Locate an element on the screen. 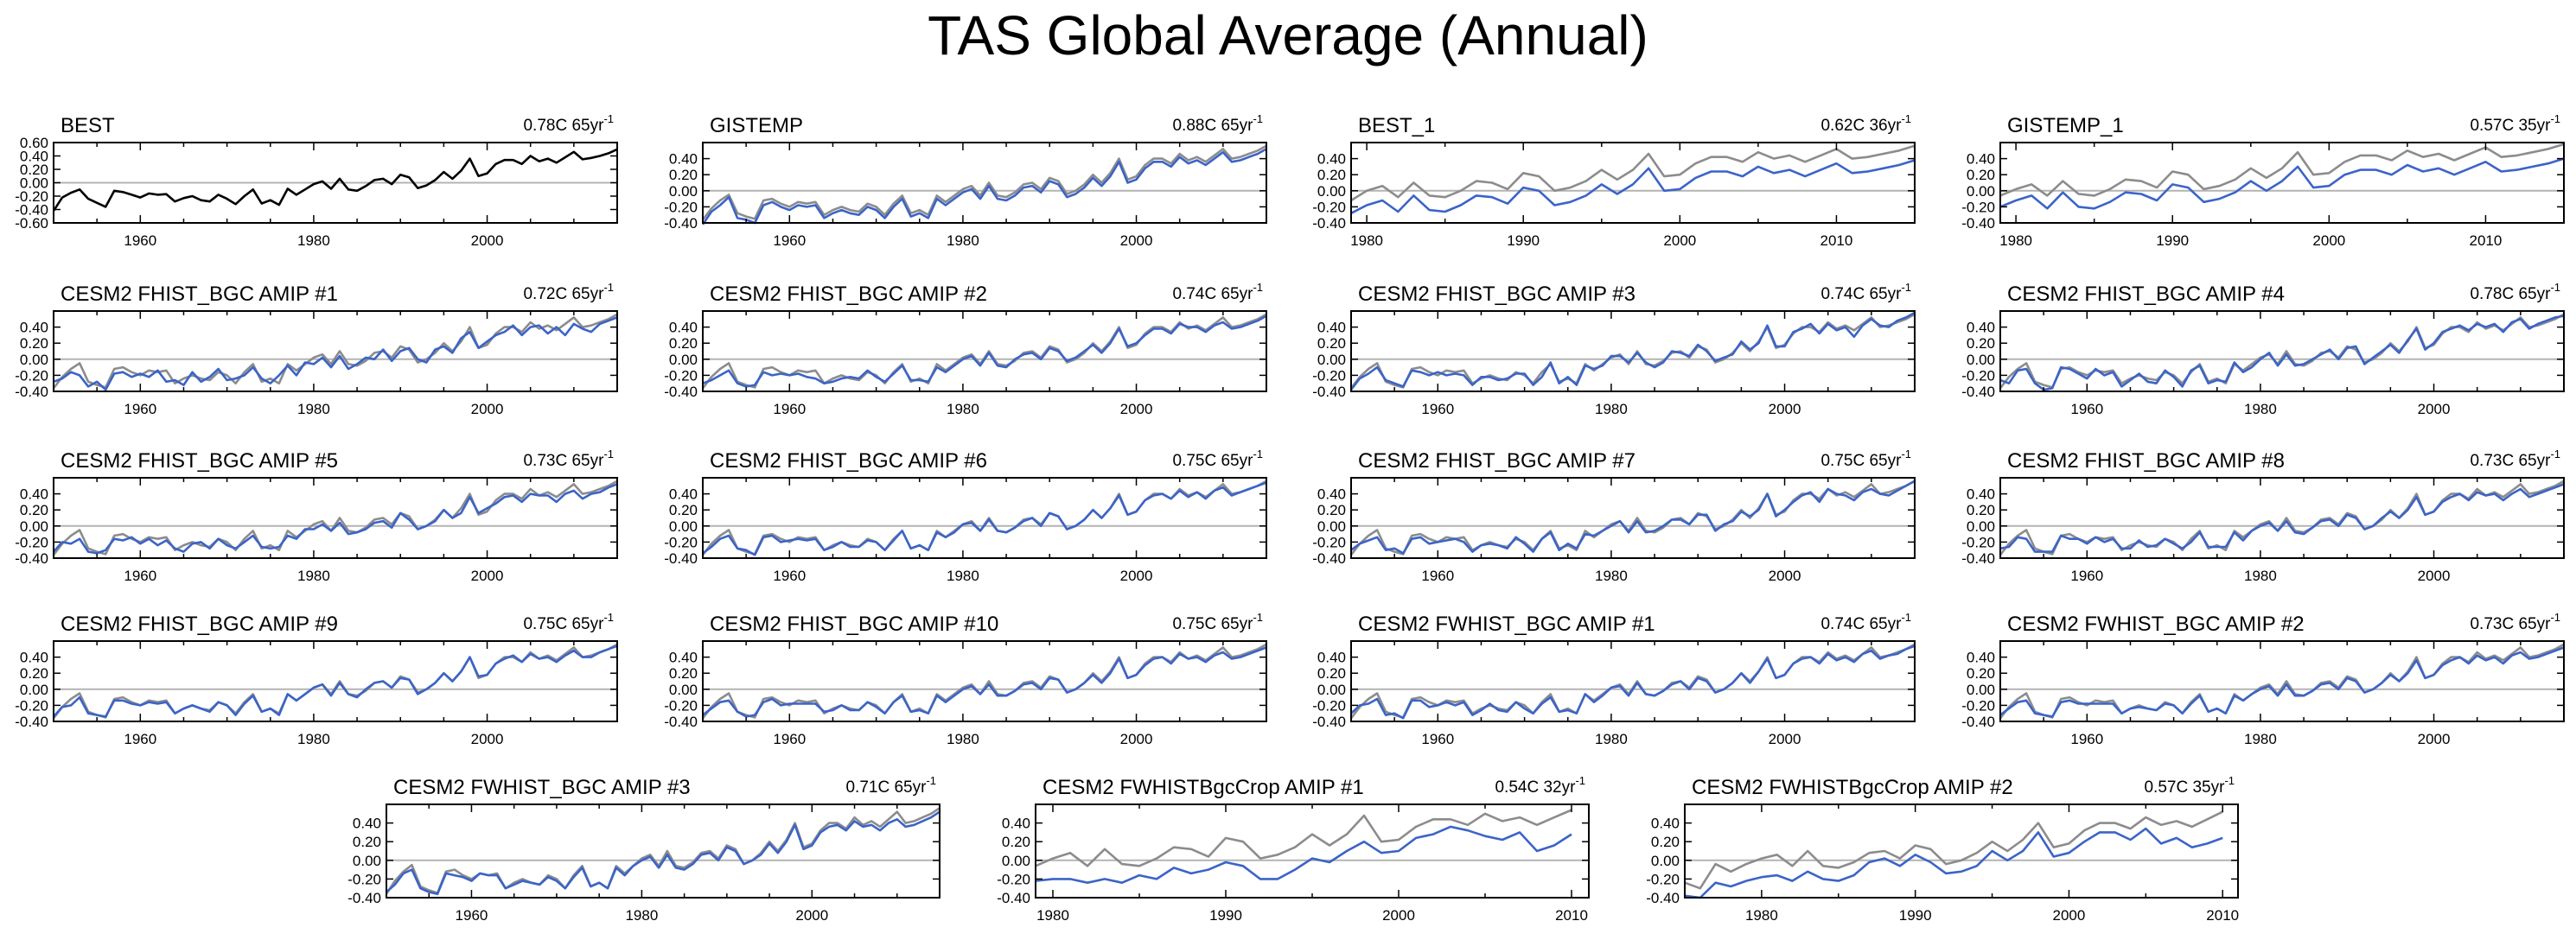  panel-title: CESM2 FHIST_BGC AMIP #1 is located at coordinates (199, 294).